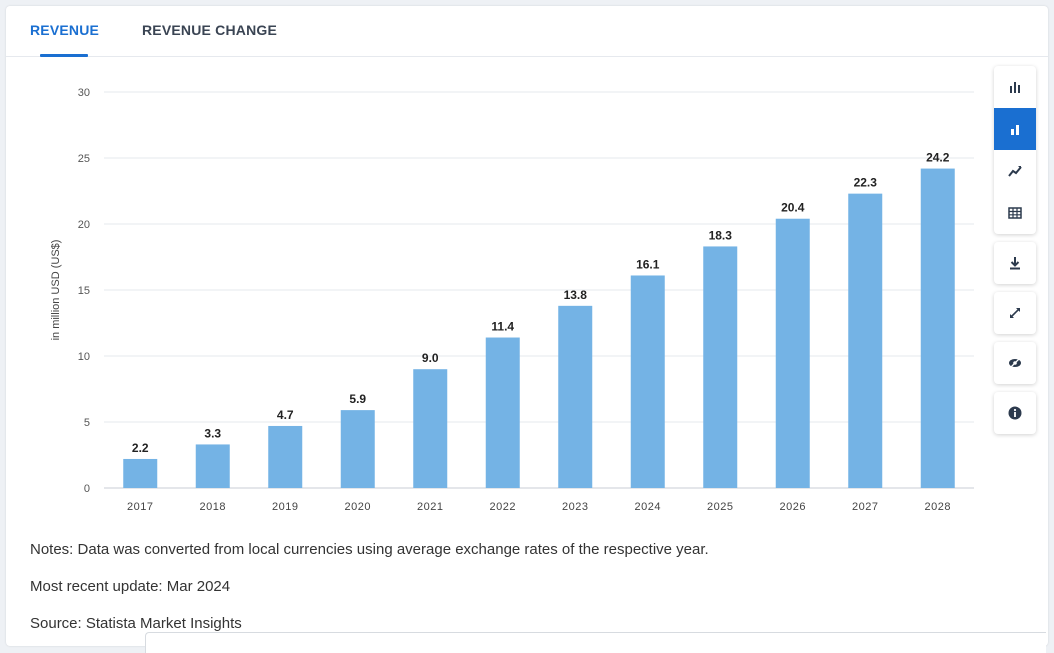  Describe the element at coordinates (285, 415) in the screenshot. I see `data-label: 4.7` at that location.